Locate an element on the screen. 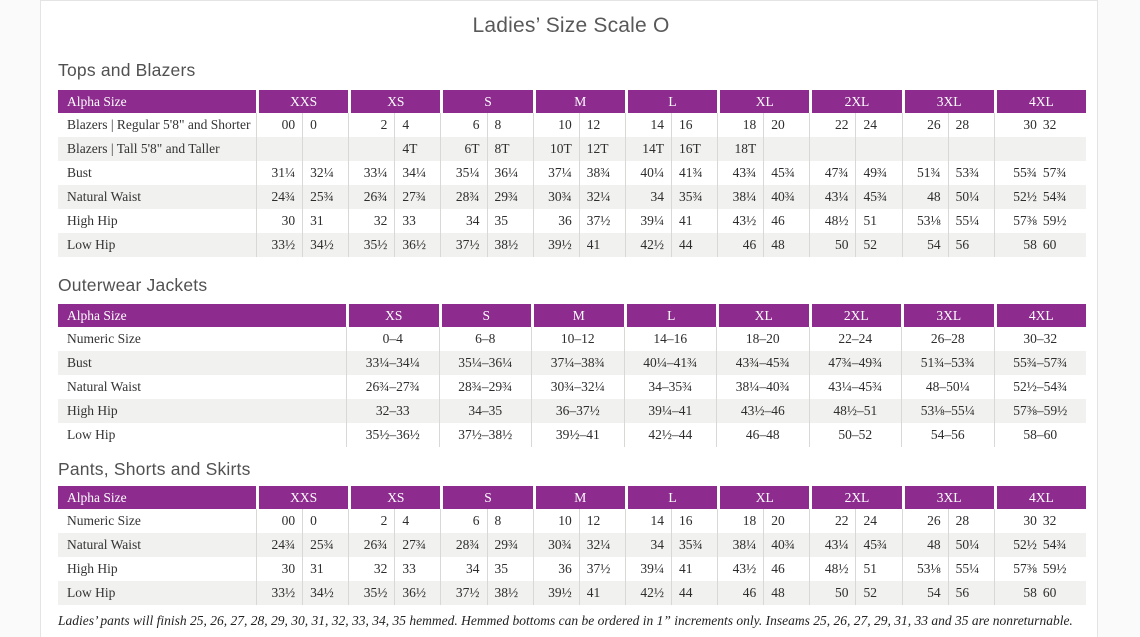  size-cell: 51 is located at coordinates (878, 569).